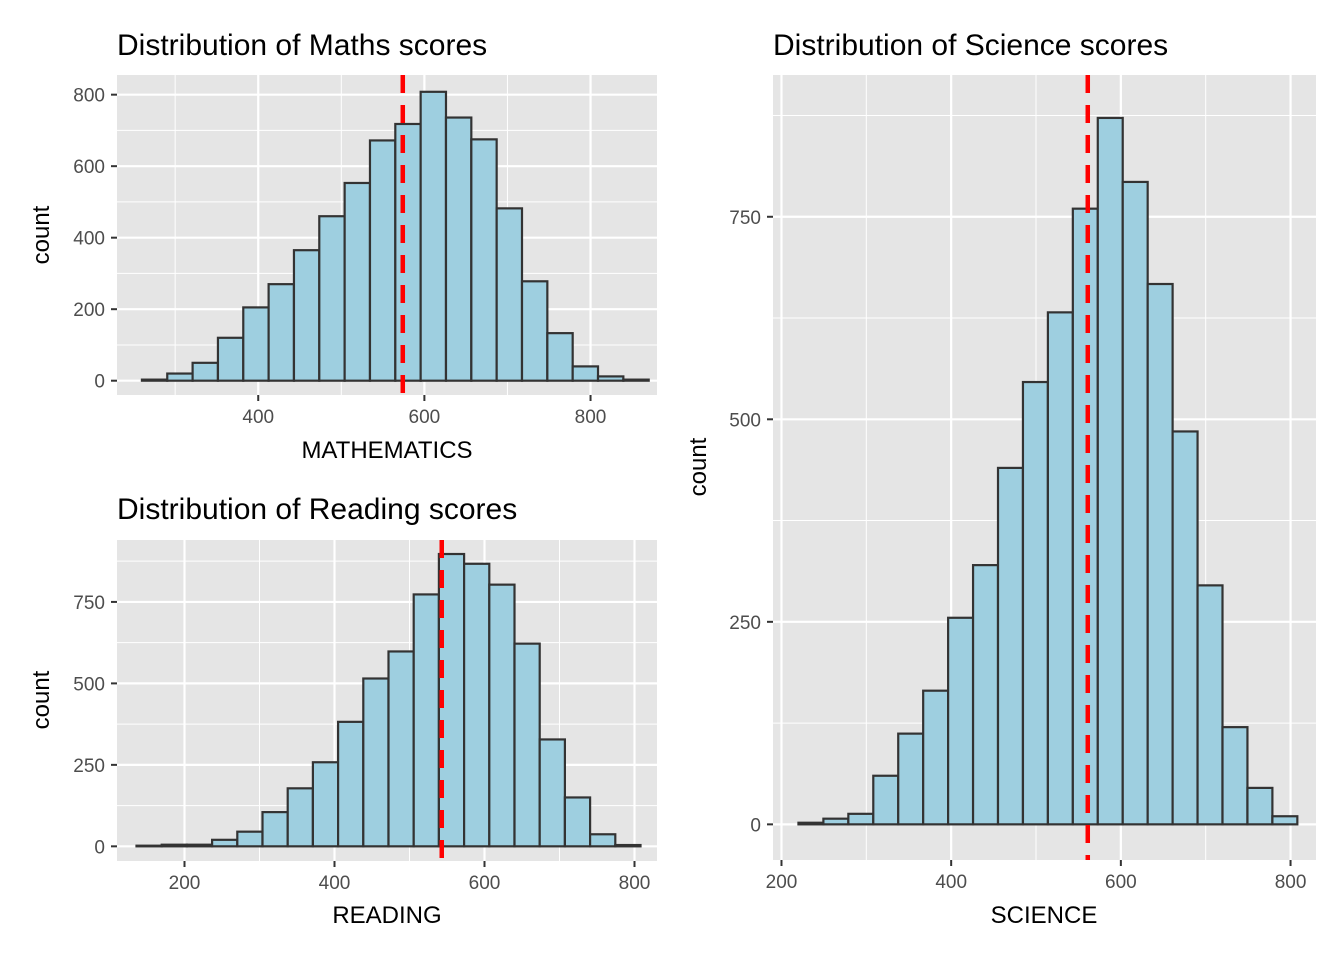  I want to click on maths-x-tick-label: 600, so click(425, 417).